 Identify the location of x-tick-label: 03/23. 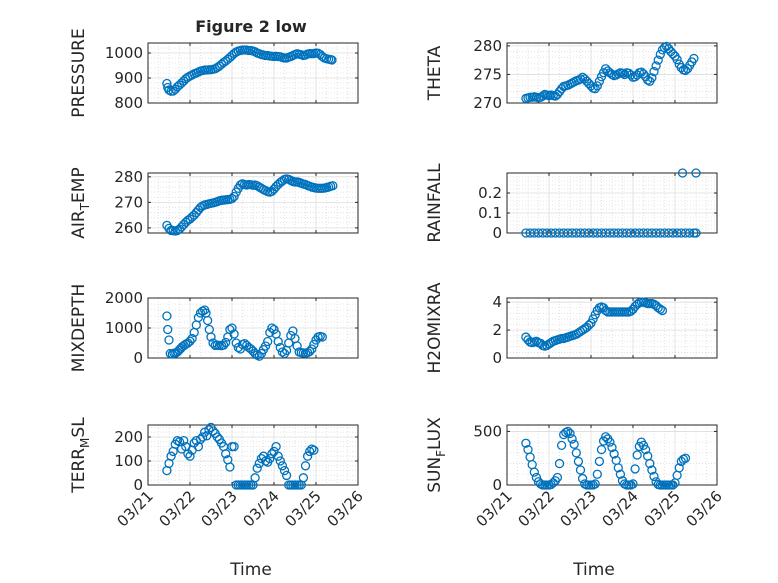
(578, 508).